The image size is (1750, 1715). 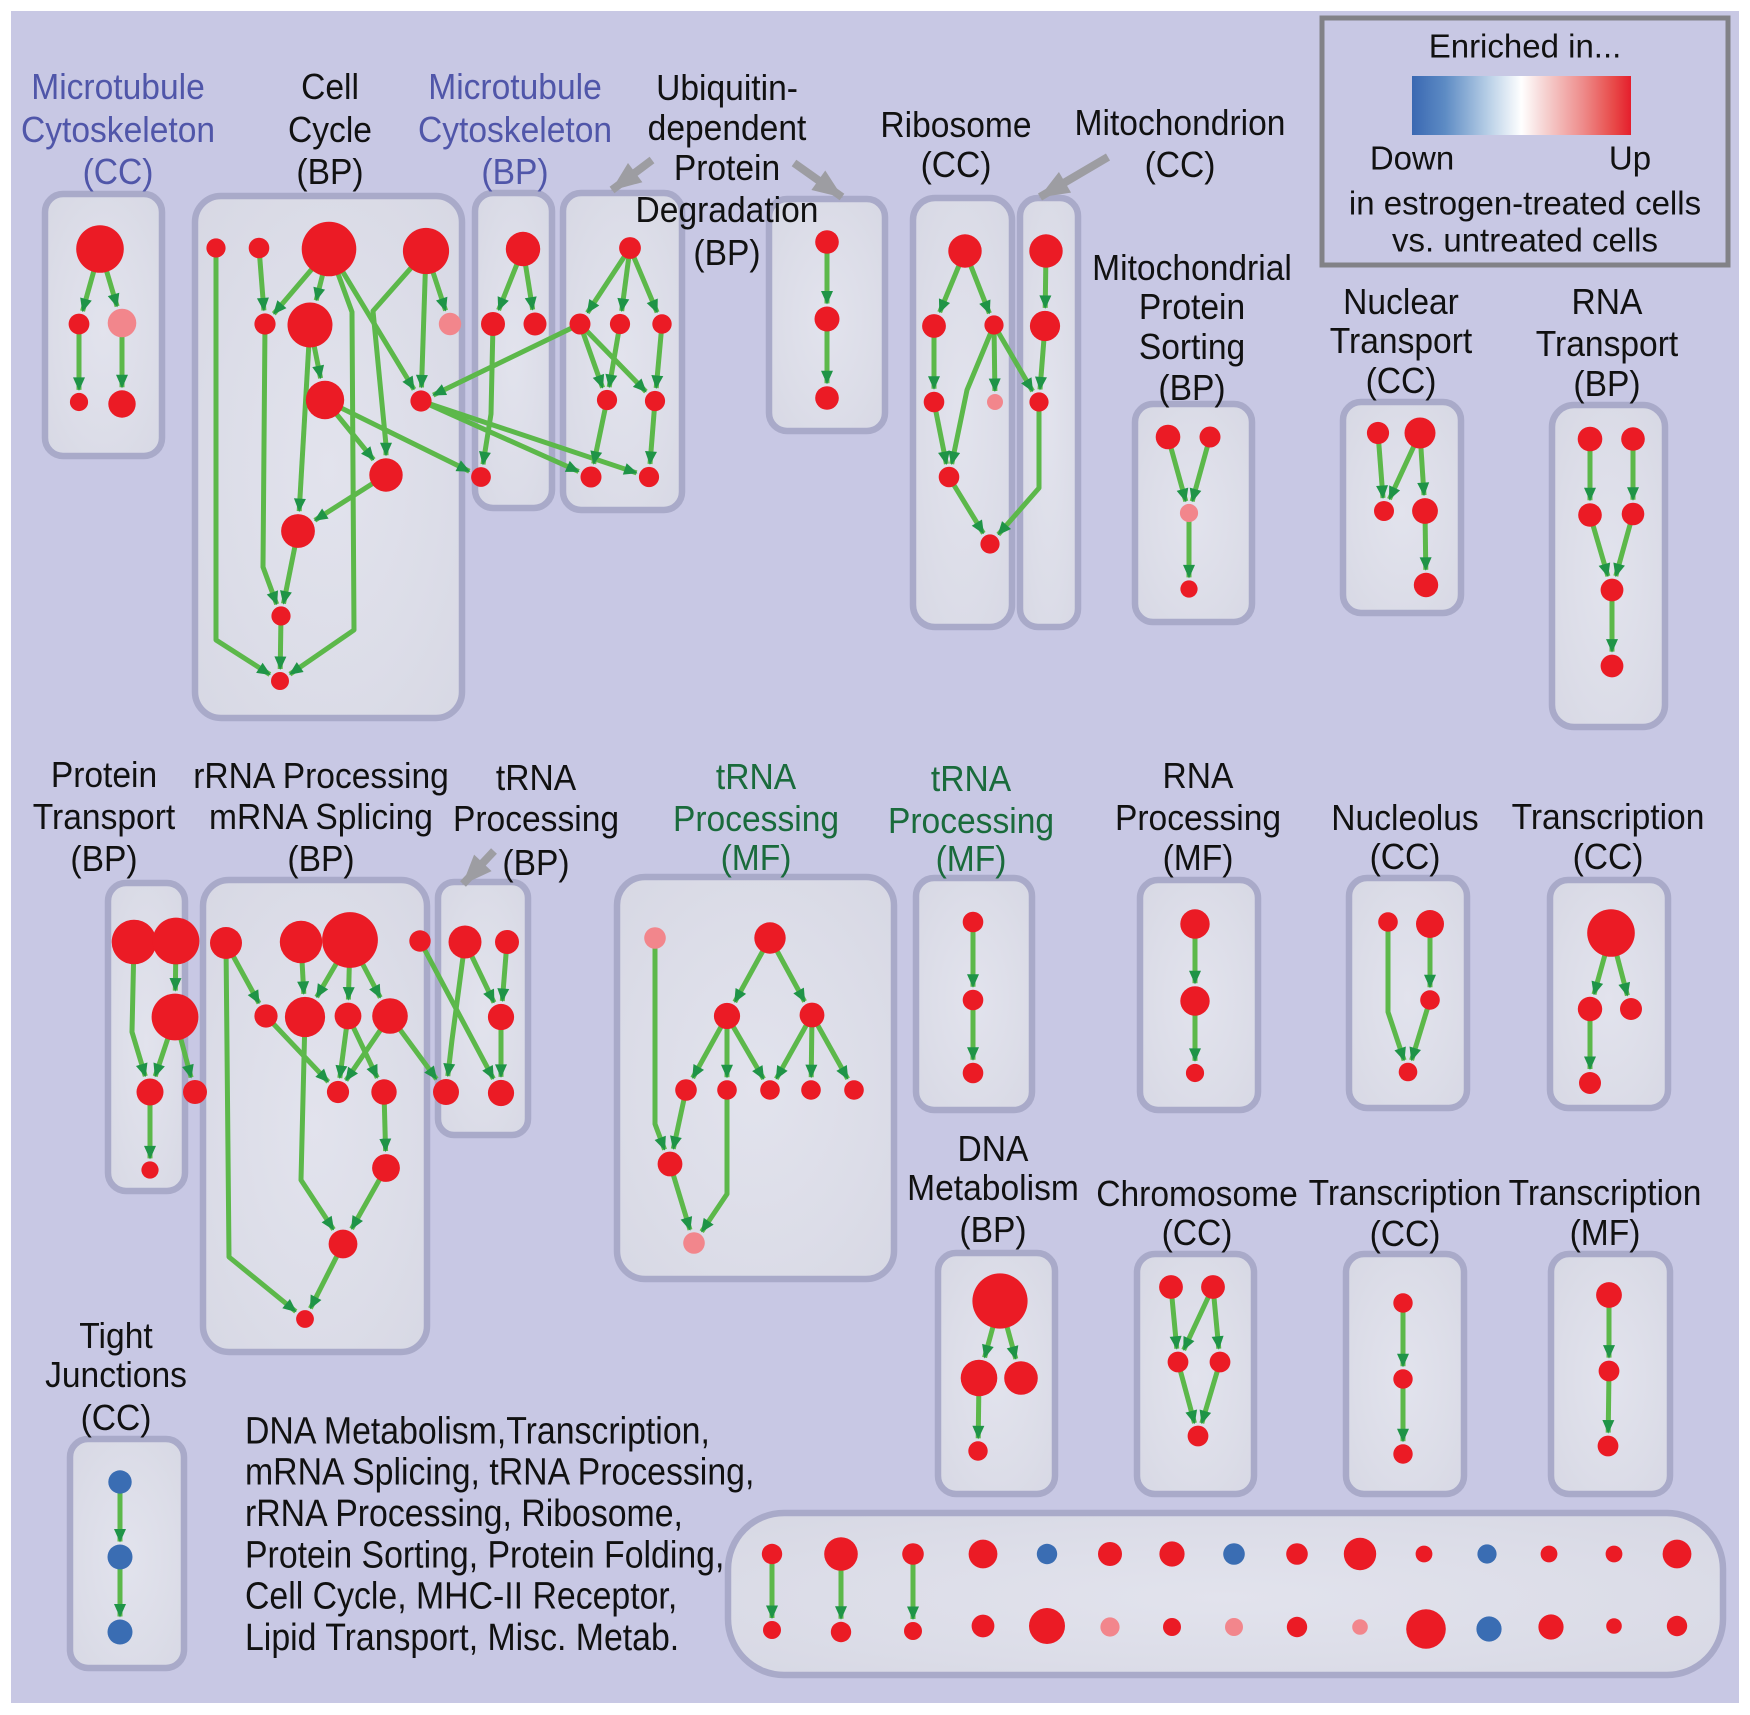 I want to click on svg-text: Cell Cycle, MHC-II Receptor,, so click(x=461, y=1595).